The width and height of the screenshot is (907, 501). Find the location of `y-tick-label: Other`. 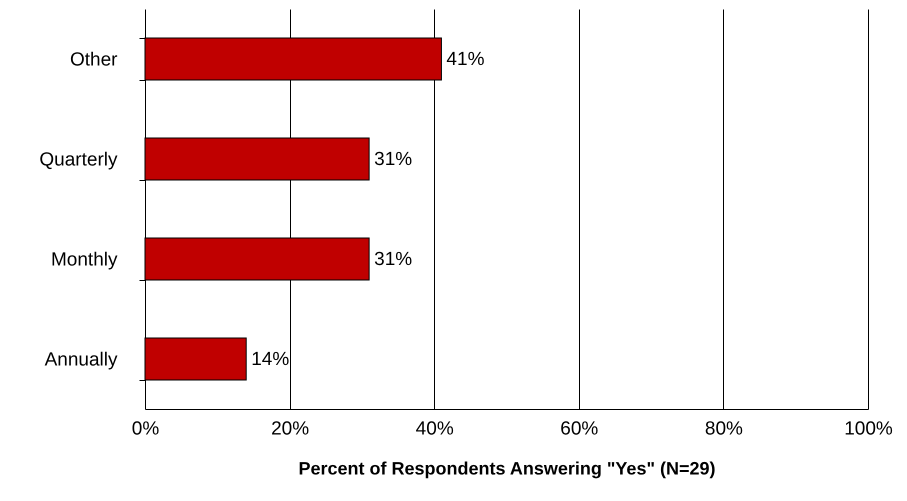

y-tick-label: Other is located at coordinates (94, 60).